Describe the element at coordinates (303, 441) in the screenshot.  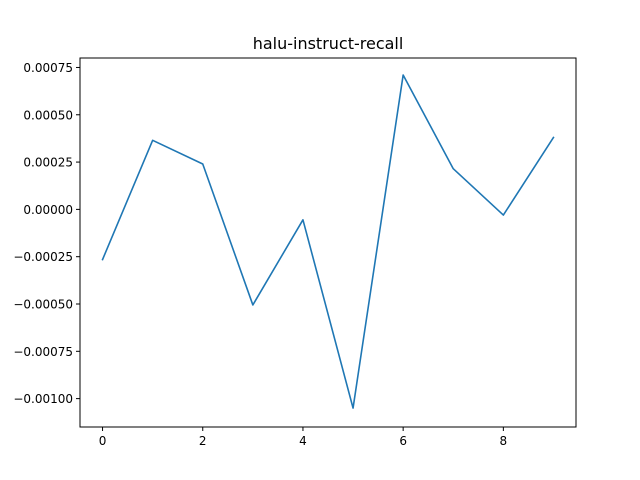
I see `x-tick-label: 4` at that location.